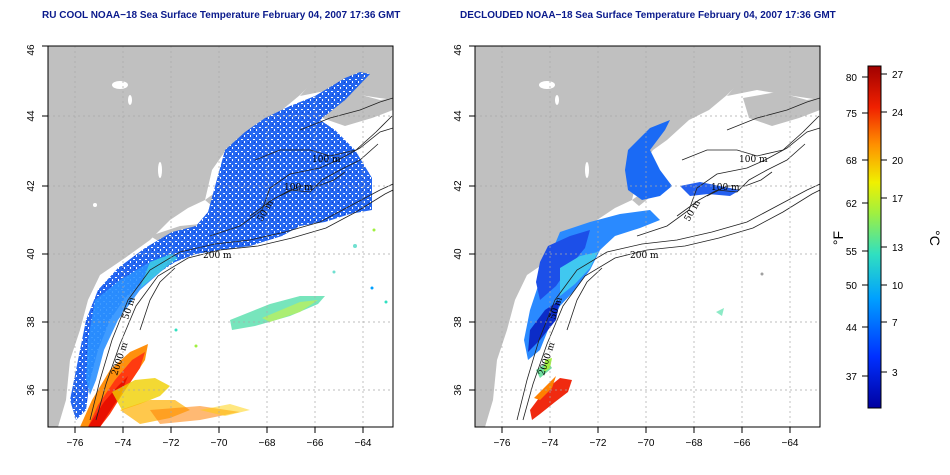  I want to click on right-x-tick-label: −72, so click(598, 443).